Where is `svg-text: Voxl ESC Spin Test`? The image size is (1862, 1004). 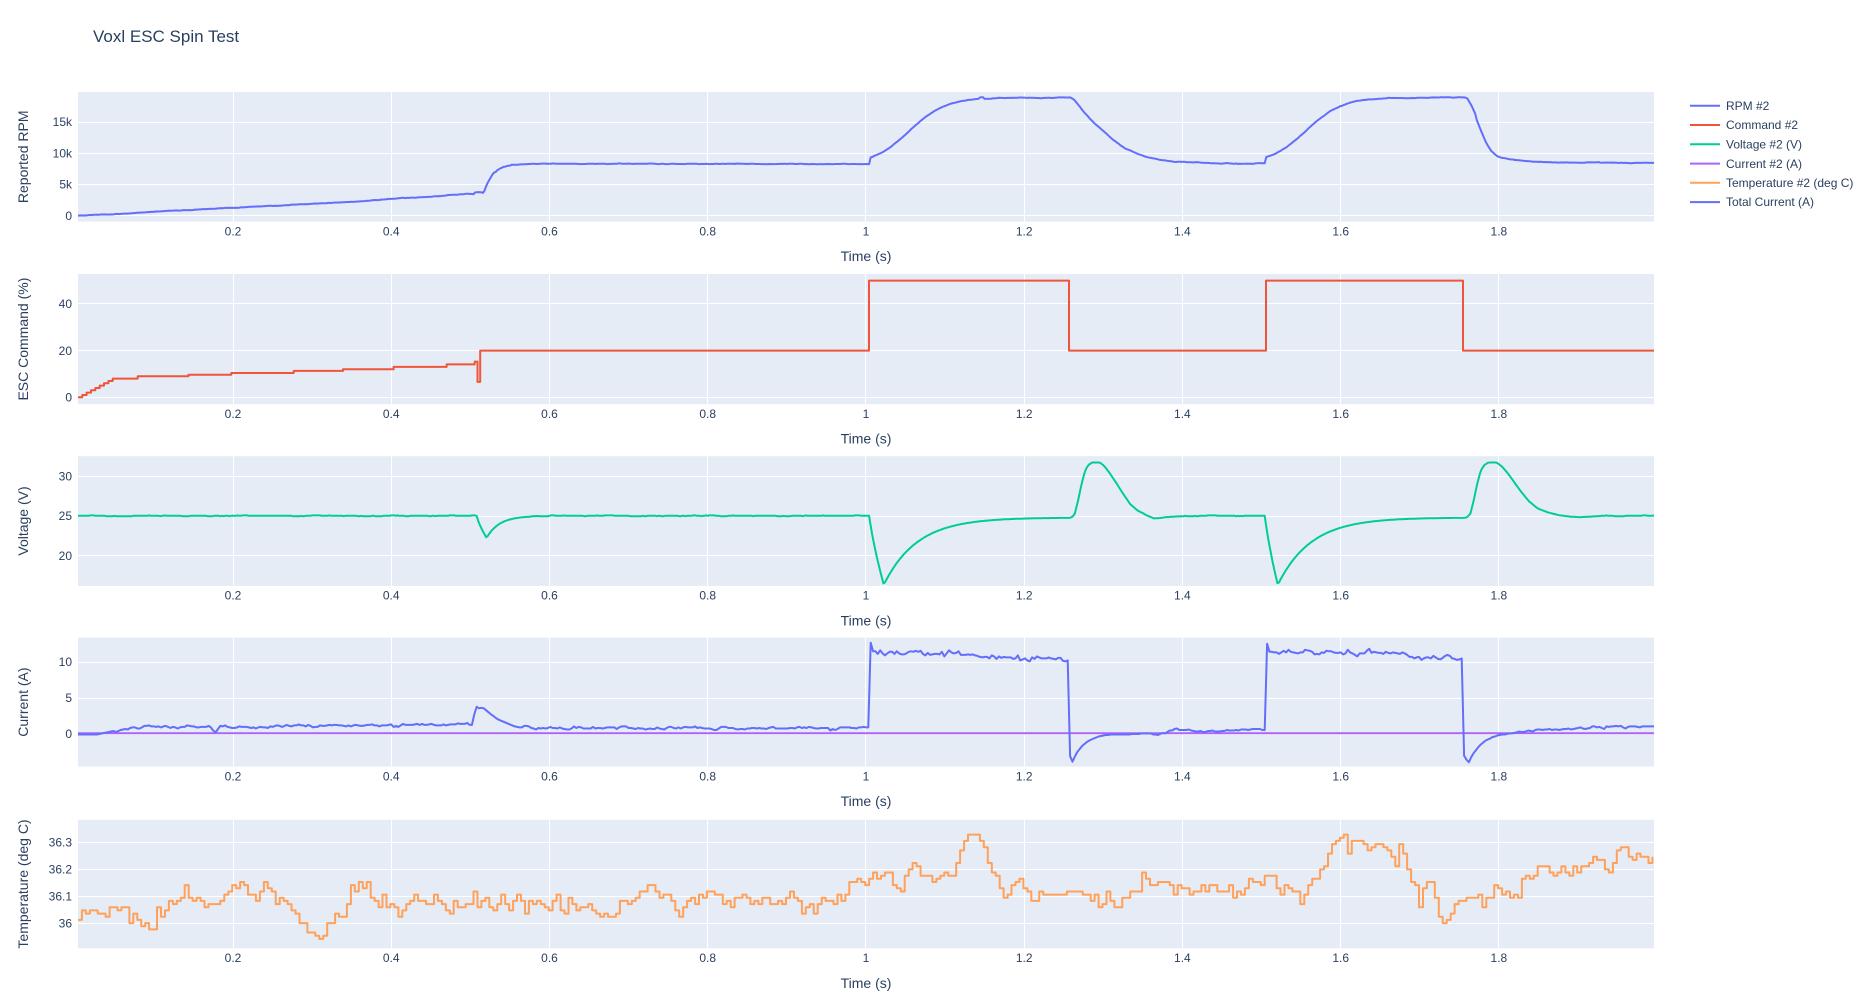 svg-text: Voxl ESC Spin Test is located at coordinates (166, 36).